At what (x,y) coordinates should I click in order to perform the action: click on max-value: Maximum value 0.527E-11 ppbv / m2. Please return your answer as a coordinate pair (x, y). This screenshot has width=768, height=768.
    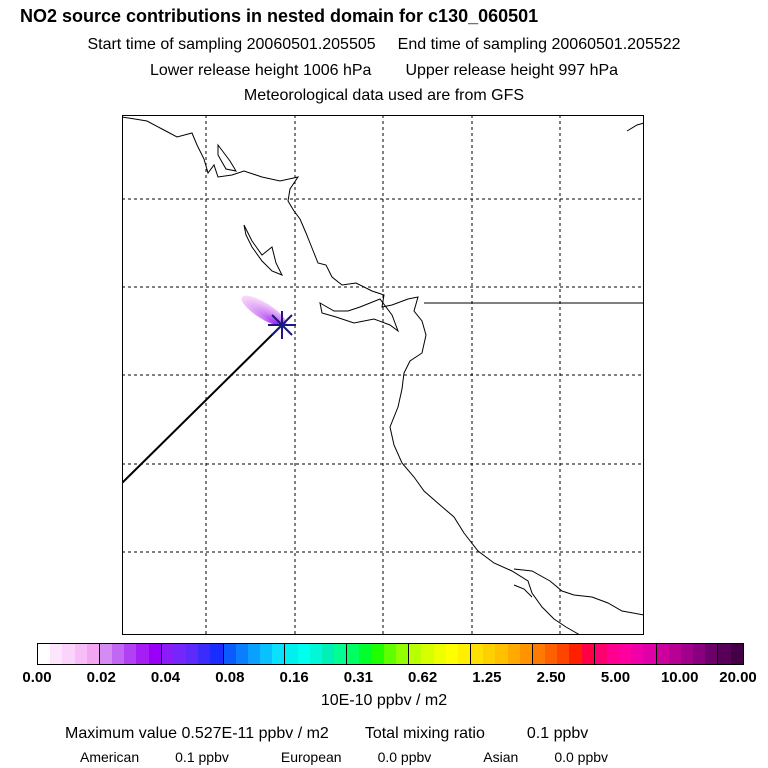
    Looking at the image, I should click on (197, 733).